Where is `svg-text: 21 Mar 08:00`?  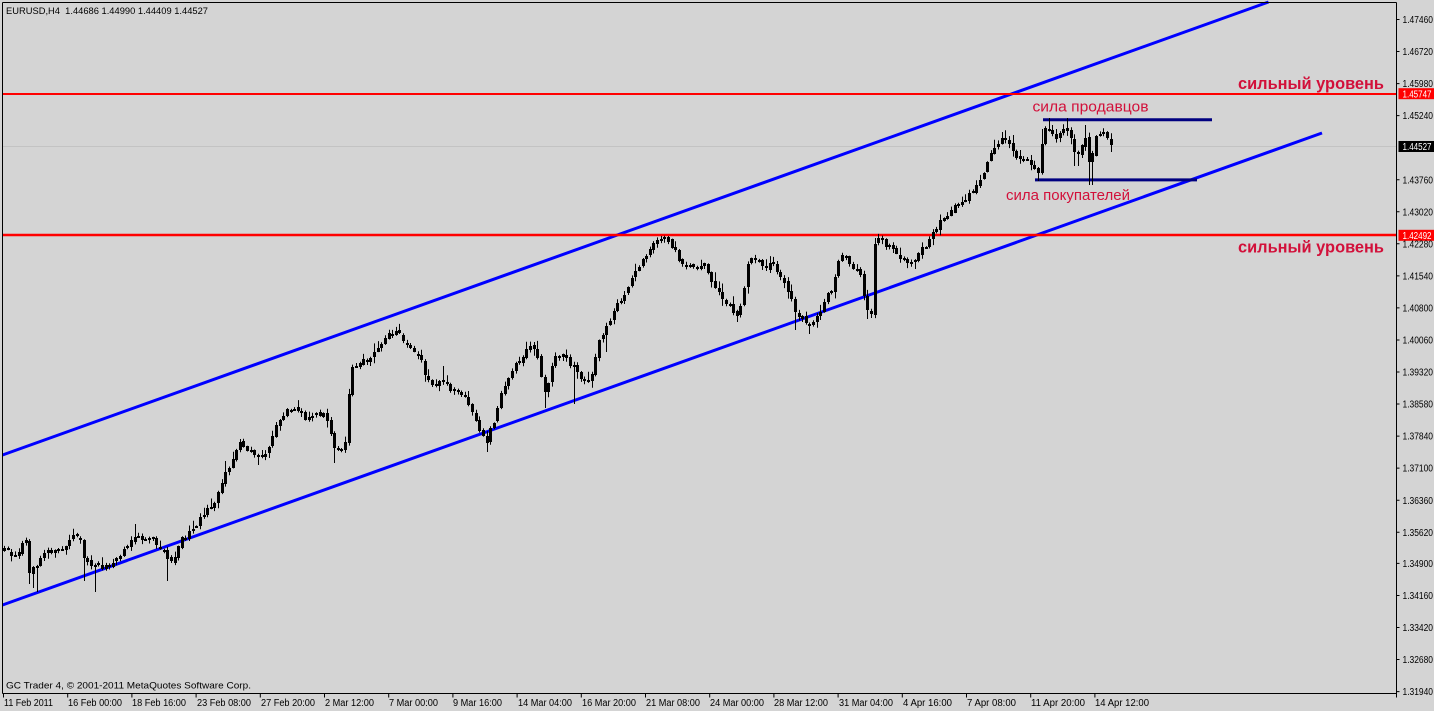 svg-text: 21 Mar 08:00 is located at coordinates (673, 703).